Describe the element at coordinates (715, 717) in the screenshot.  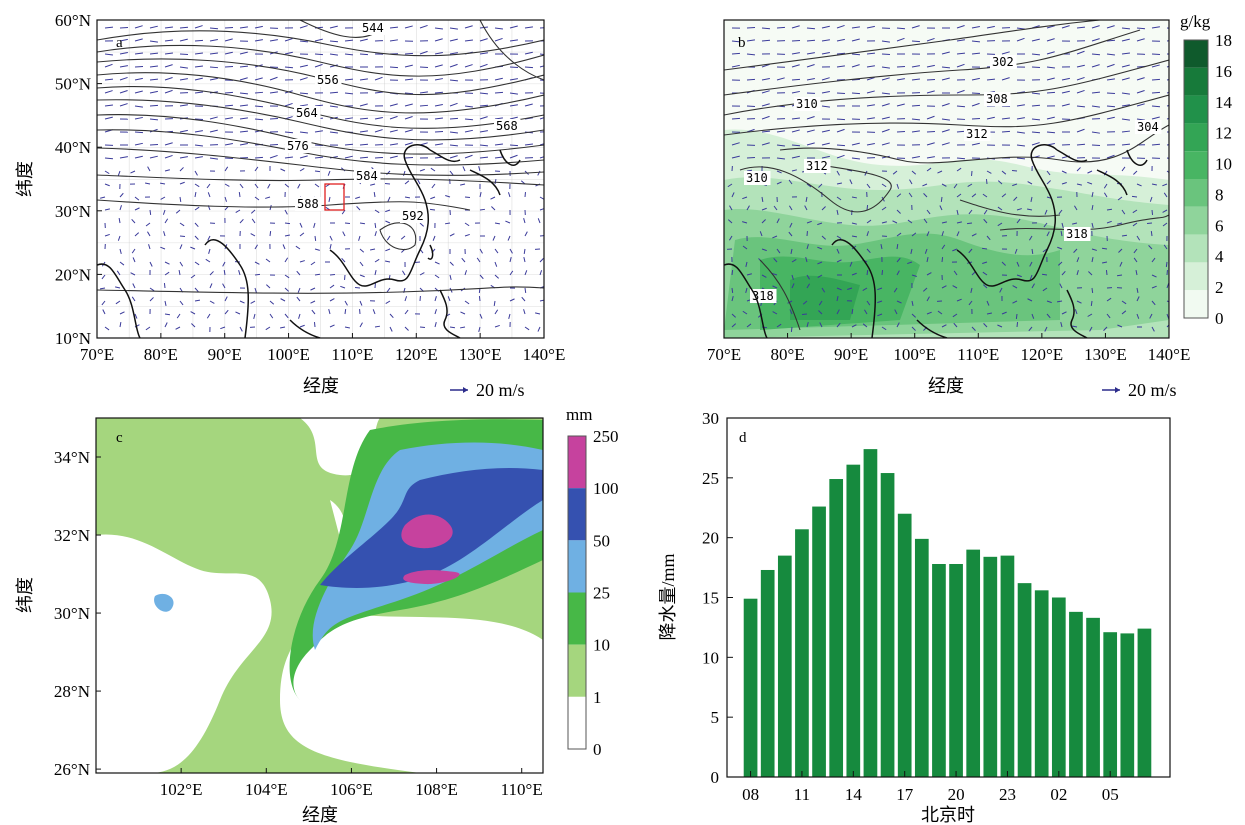
I see `y-tick-label: 5` at that location.